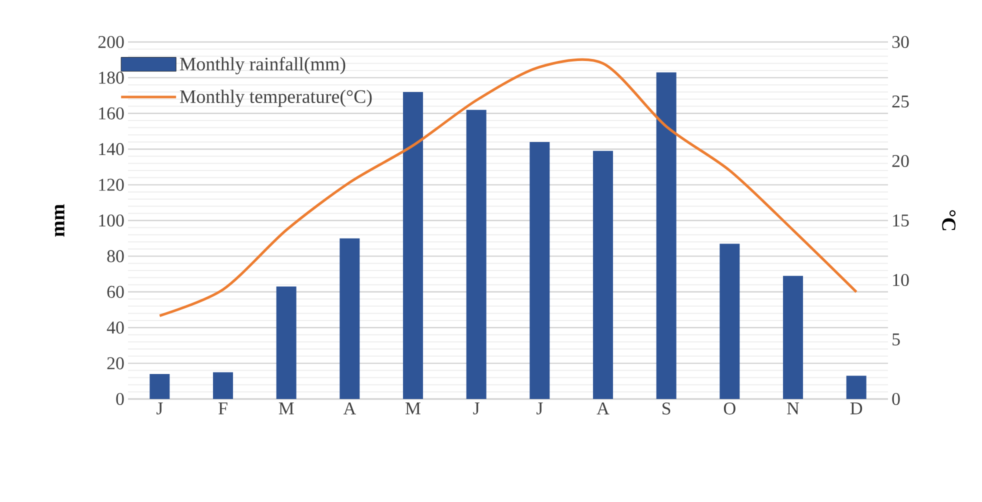  I want to click on y2-tick-label: 0, so click(896, 399).